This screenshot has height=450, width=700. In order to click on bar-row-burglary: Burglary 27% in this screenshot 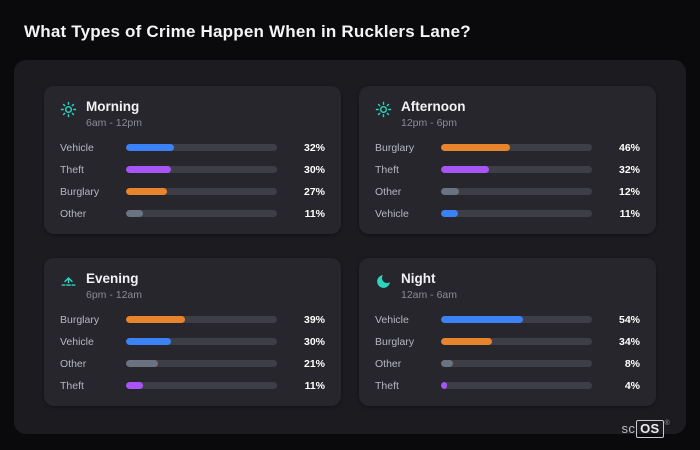, I will do `click(192, 192)`.